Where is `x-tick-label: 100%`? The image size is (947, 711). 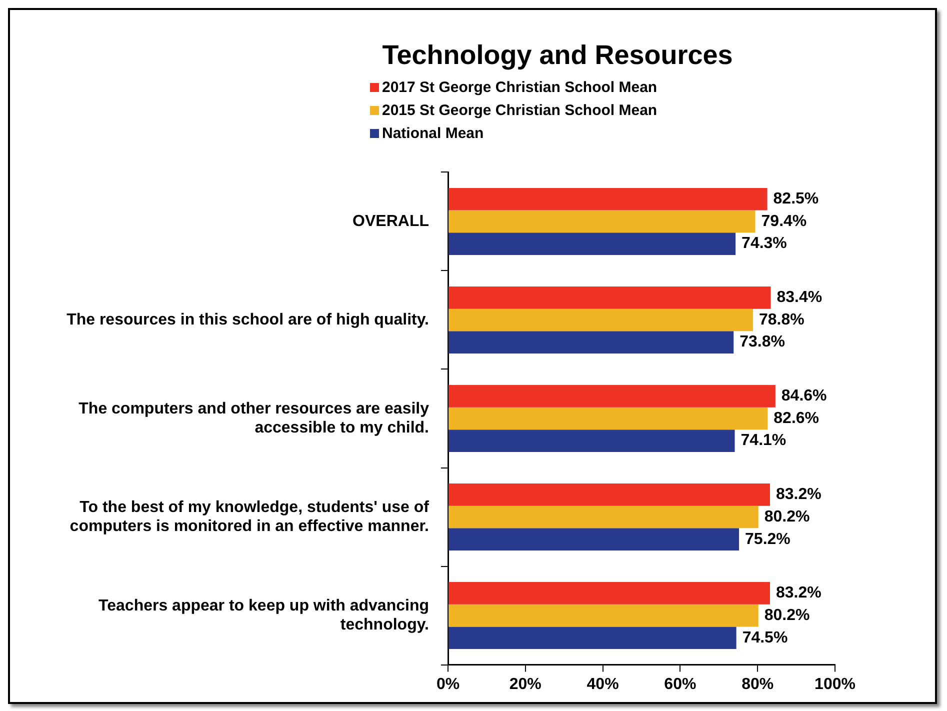
x-tick-label: 100% is located at coordinates (835, 684).